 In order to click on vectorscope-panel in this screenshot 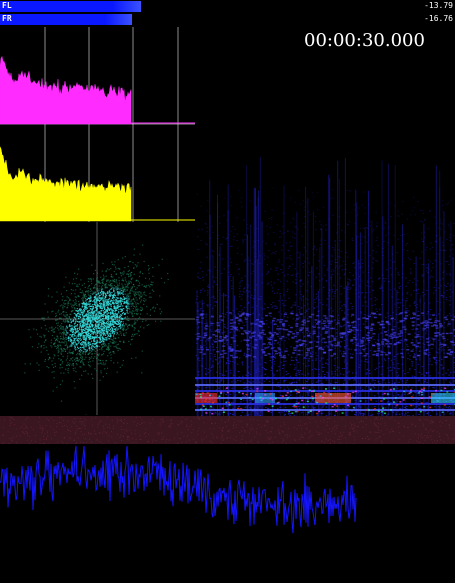, I will do `click(97, 318)`.